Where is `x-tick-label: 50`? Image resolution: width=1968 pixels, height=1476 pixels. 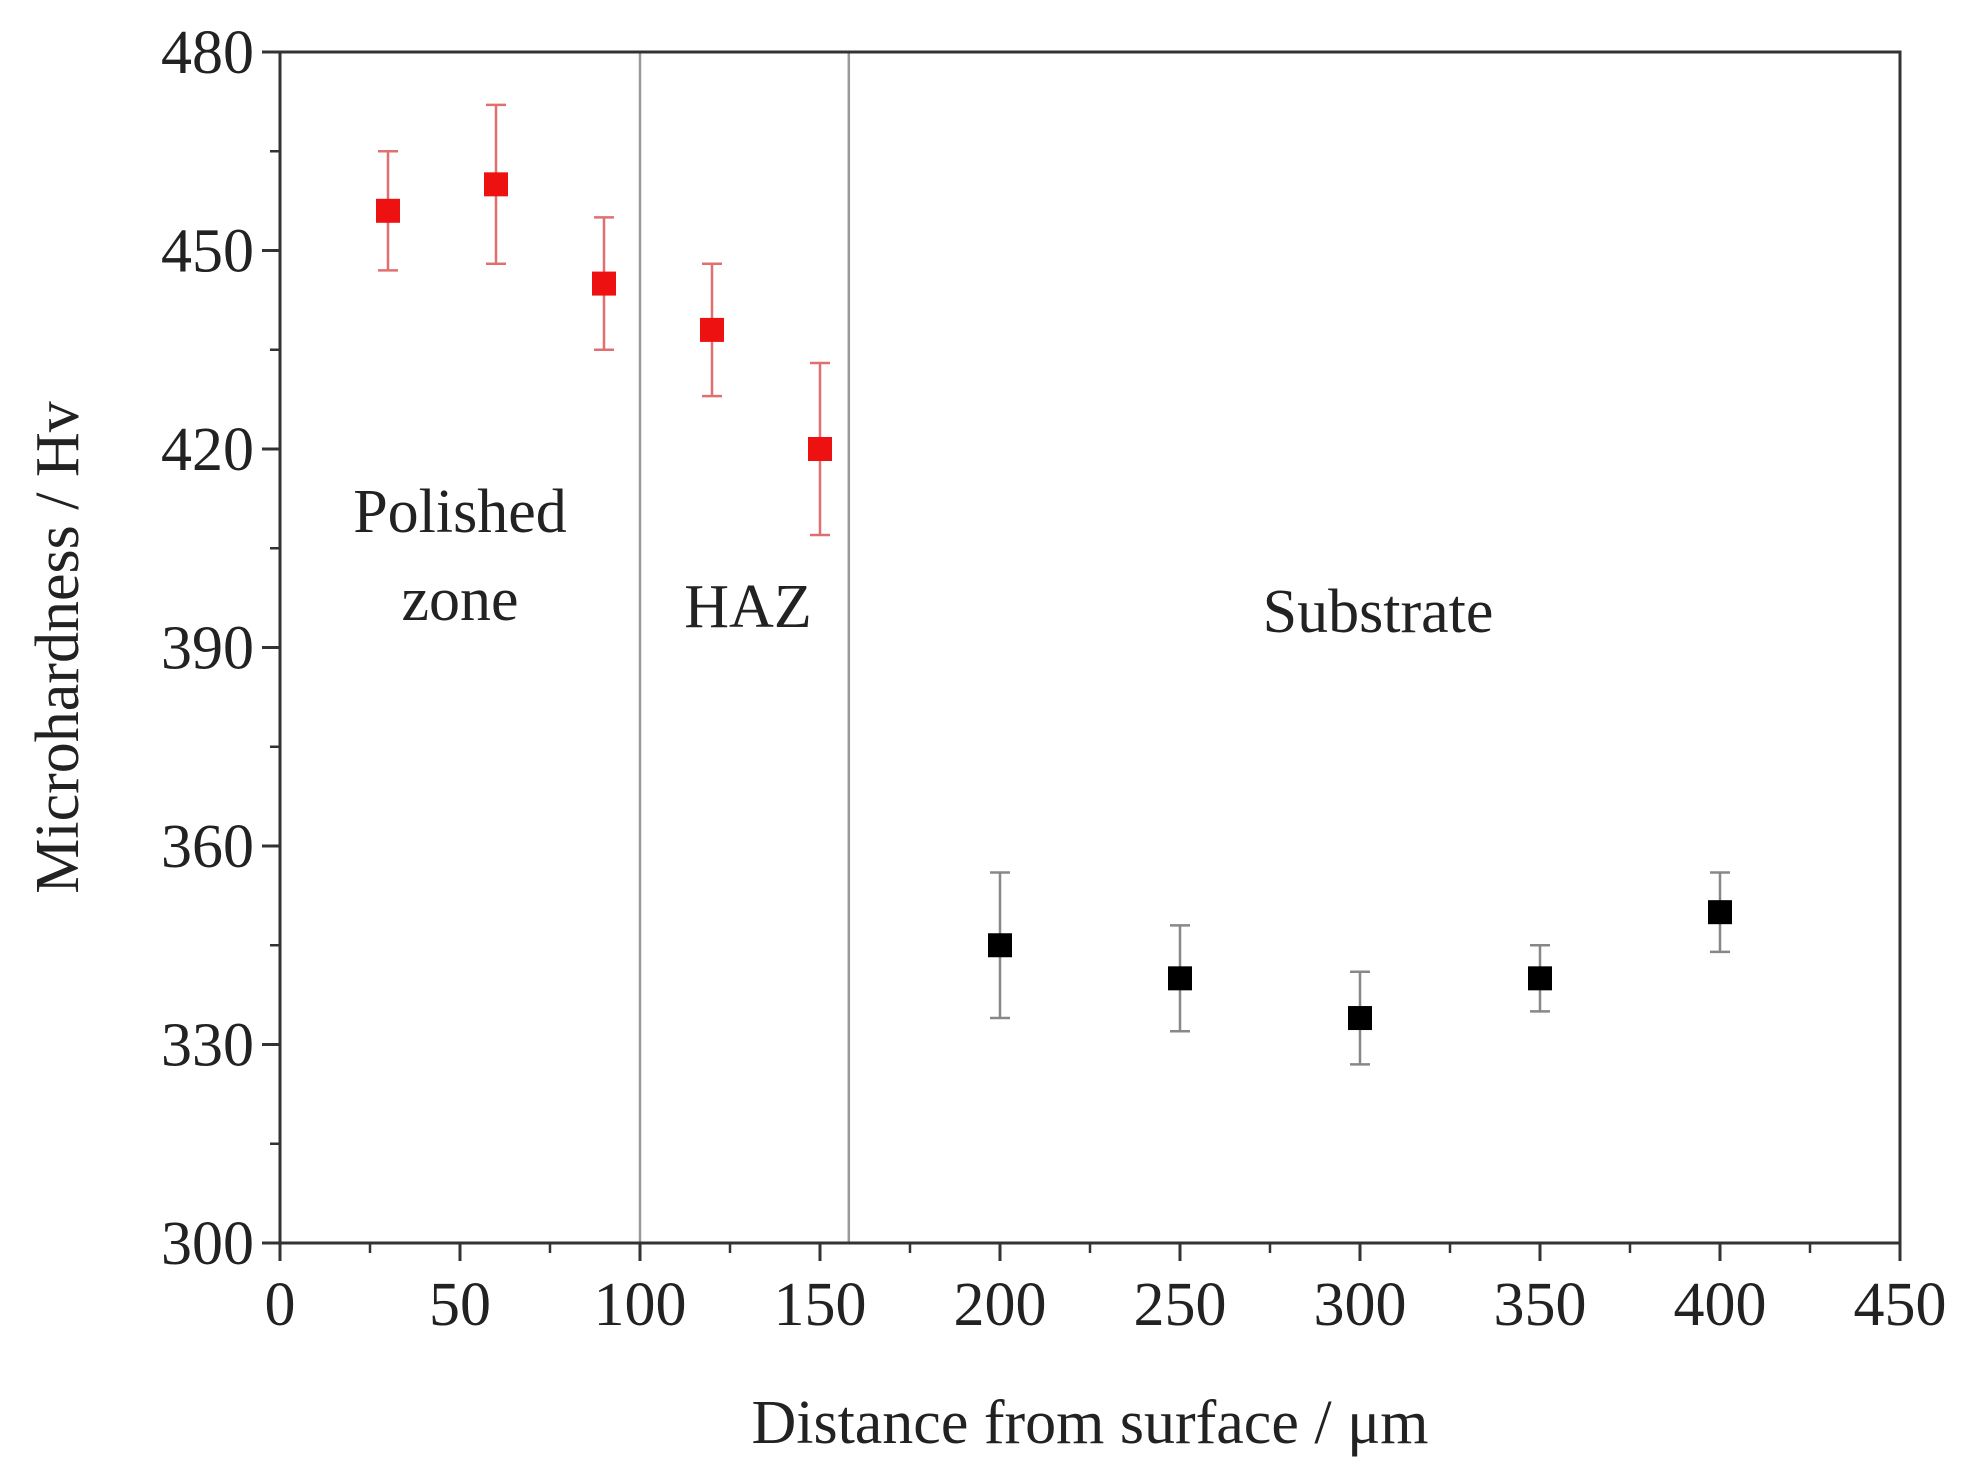 x-tick-label: 50 is located at coordinates (460, 1305).